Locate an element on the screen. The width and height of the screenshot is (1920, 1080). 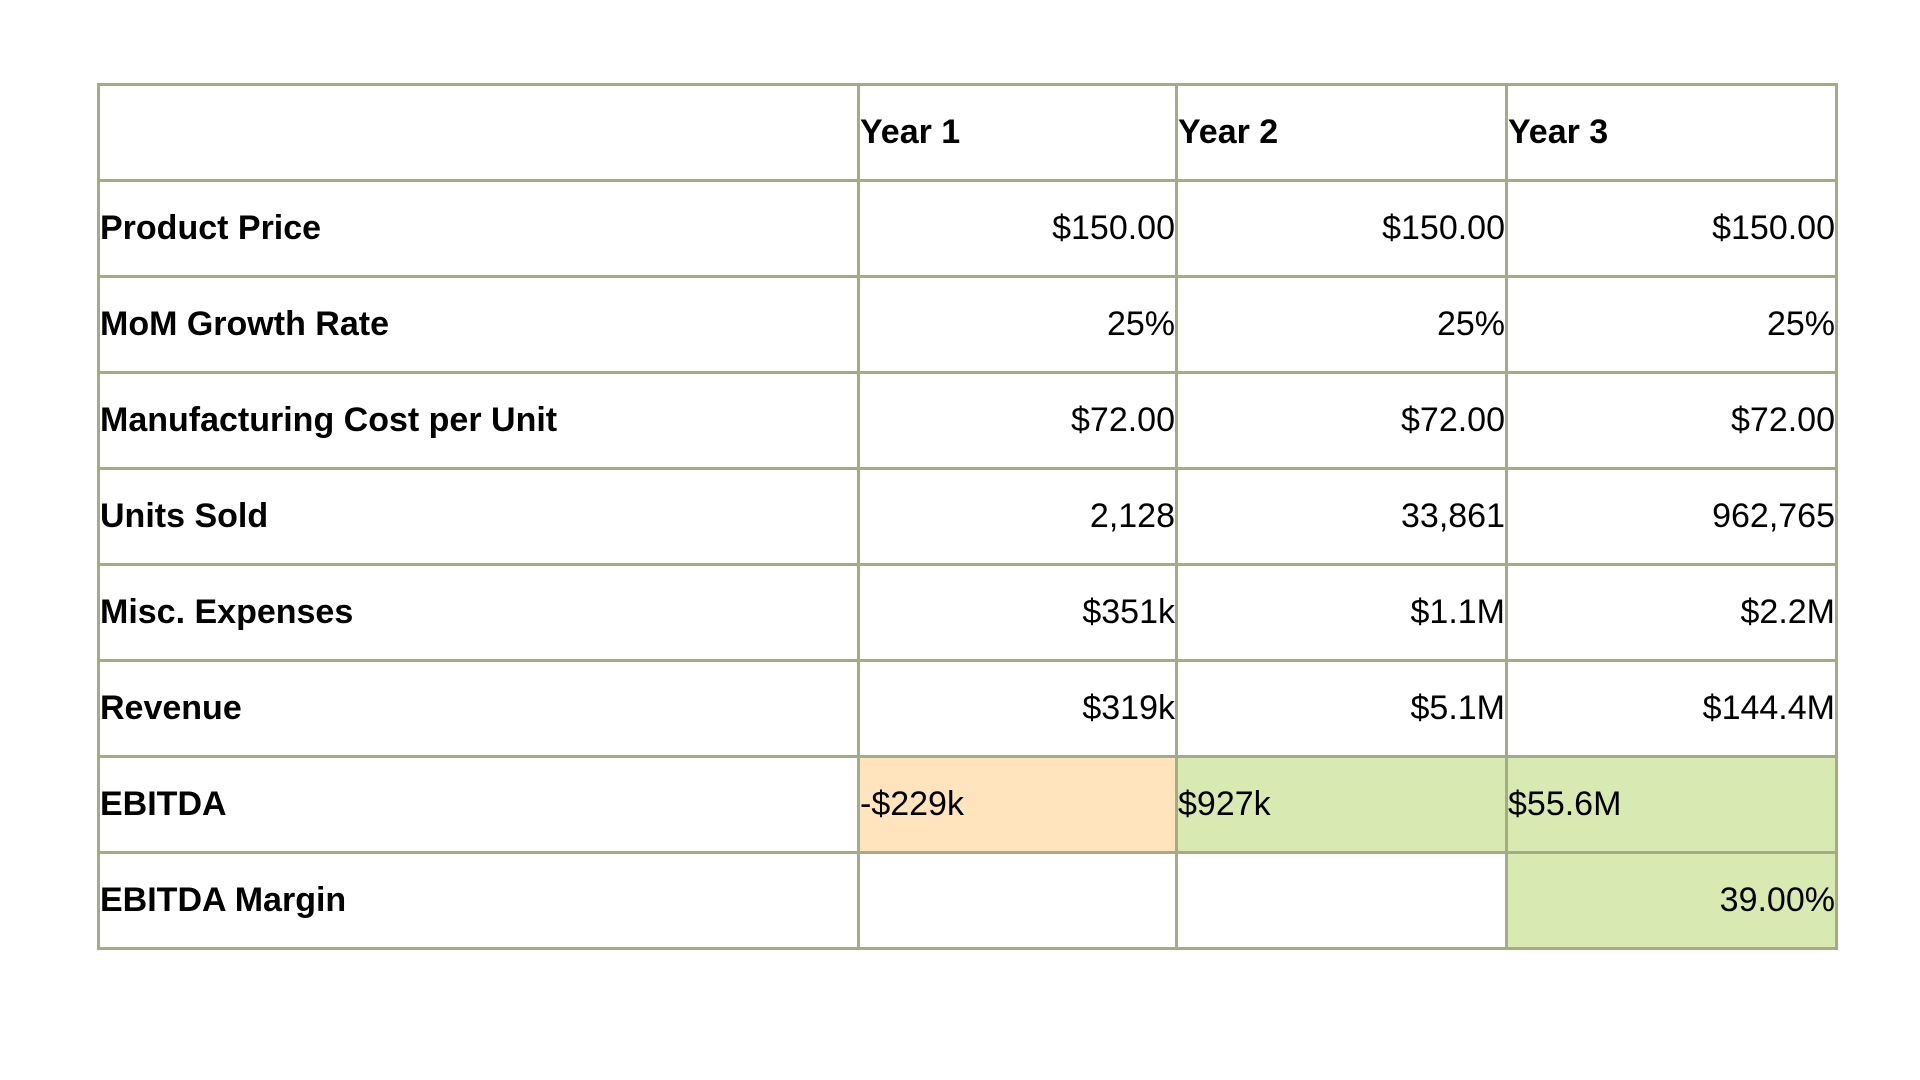
table-cell: $5.1M is located at coordinates (1341, 708).